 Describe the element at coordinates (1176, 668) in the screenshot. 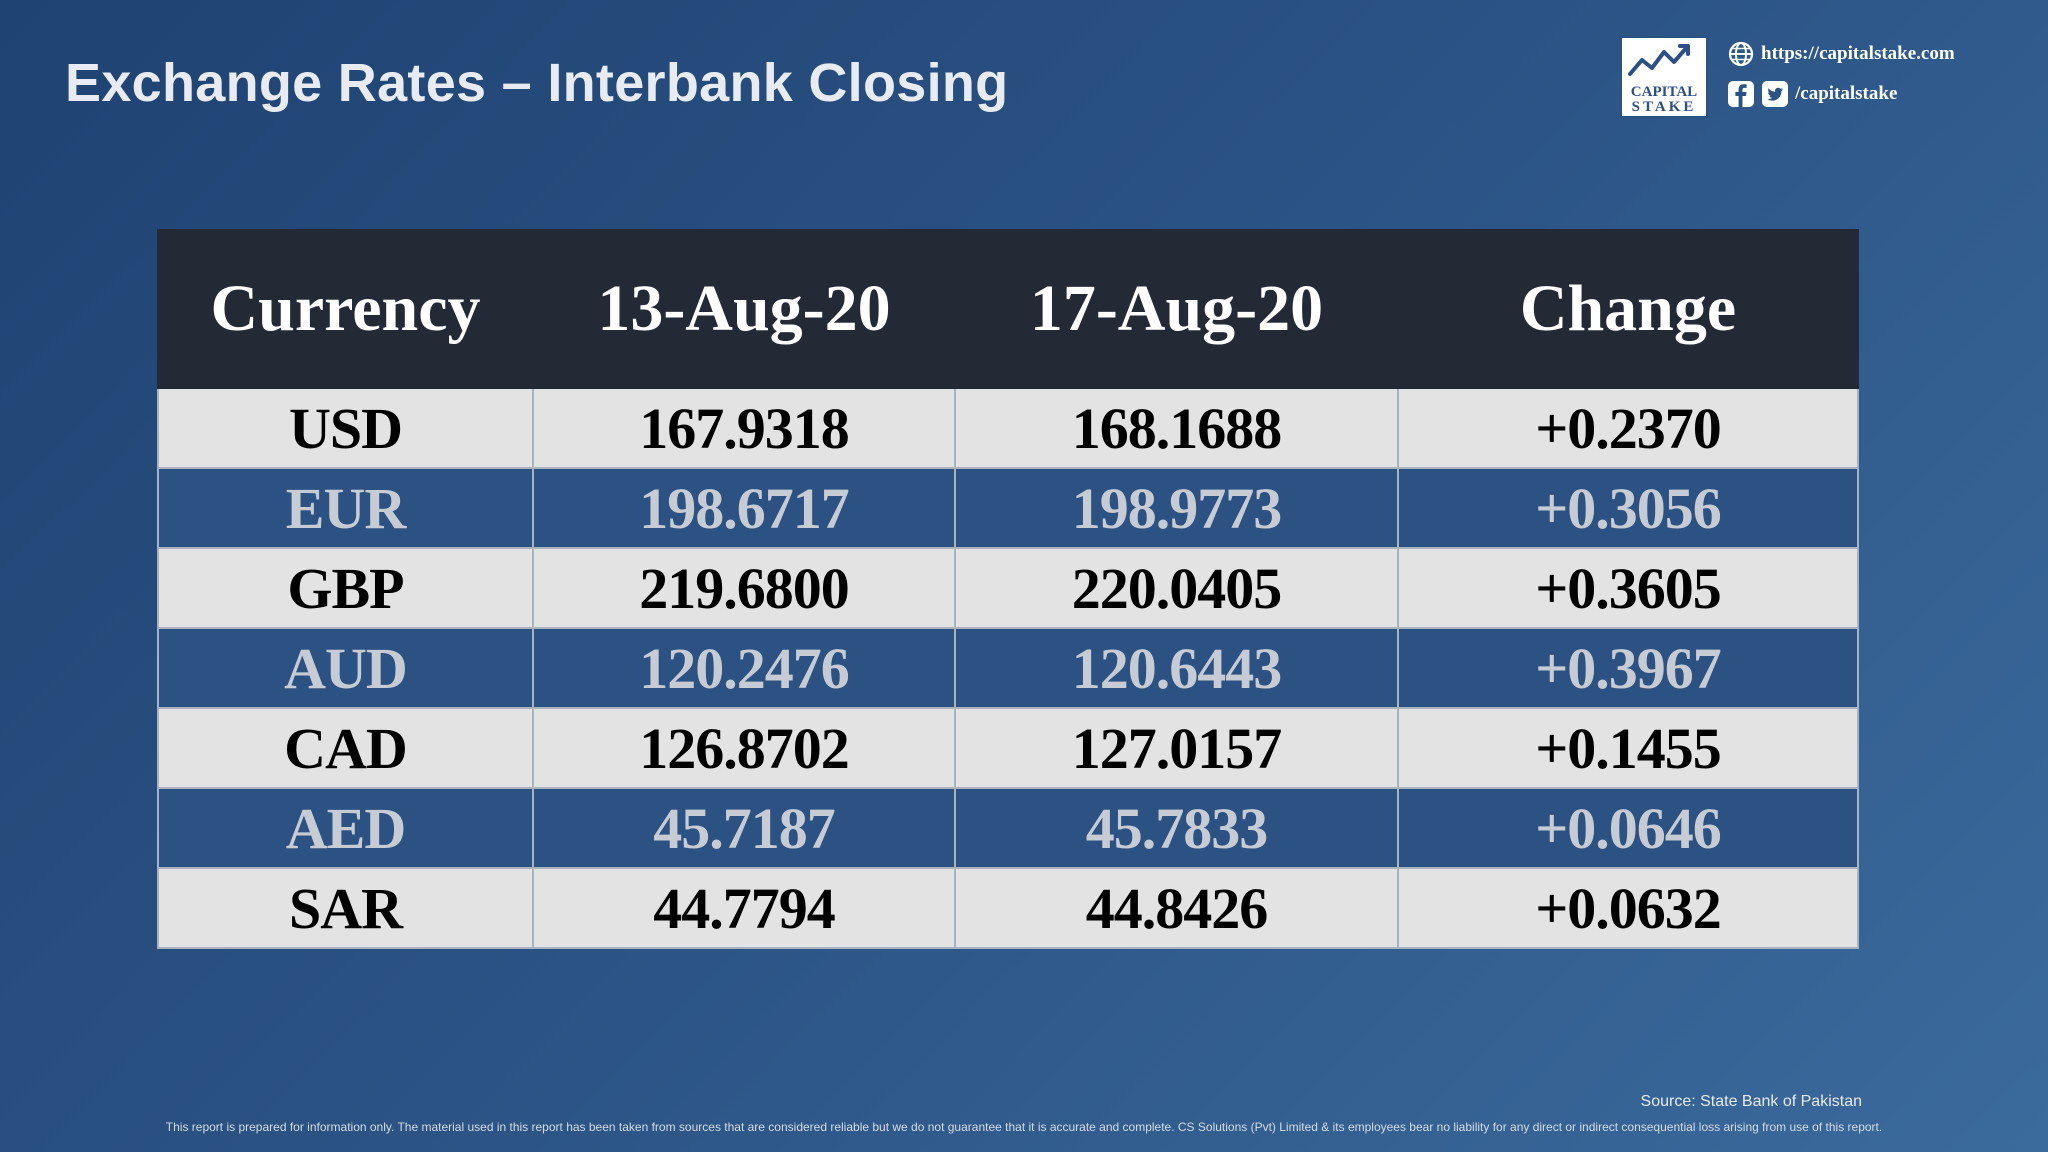

I see `rate-cell-date-2: 120.6443` at that location.